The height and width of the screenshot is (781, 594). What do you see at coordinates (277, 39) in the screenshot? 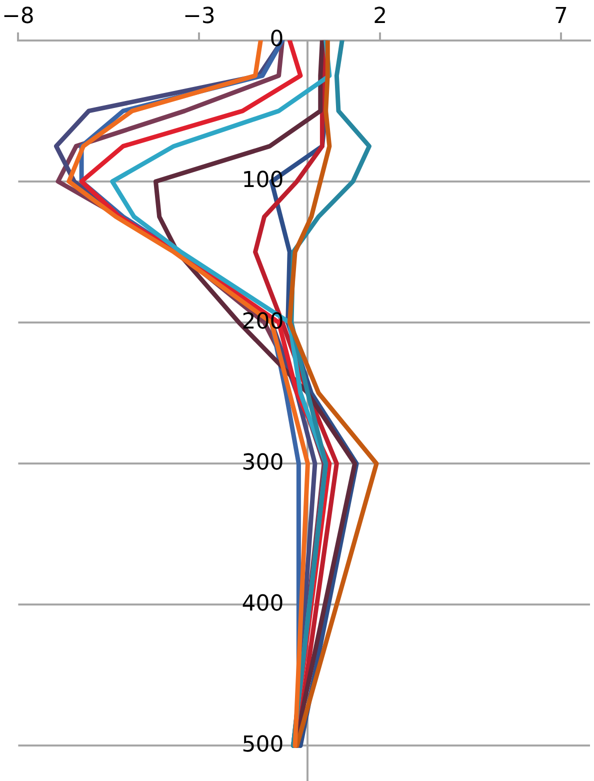
I see `y-tick-label: 0` at bounding box center [277, 39].